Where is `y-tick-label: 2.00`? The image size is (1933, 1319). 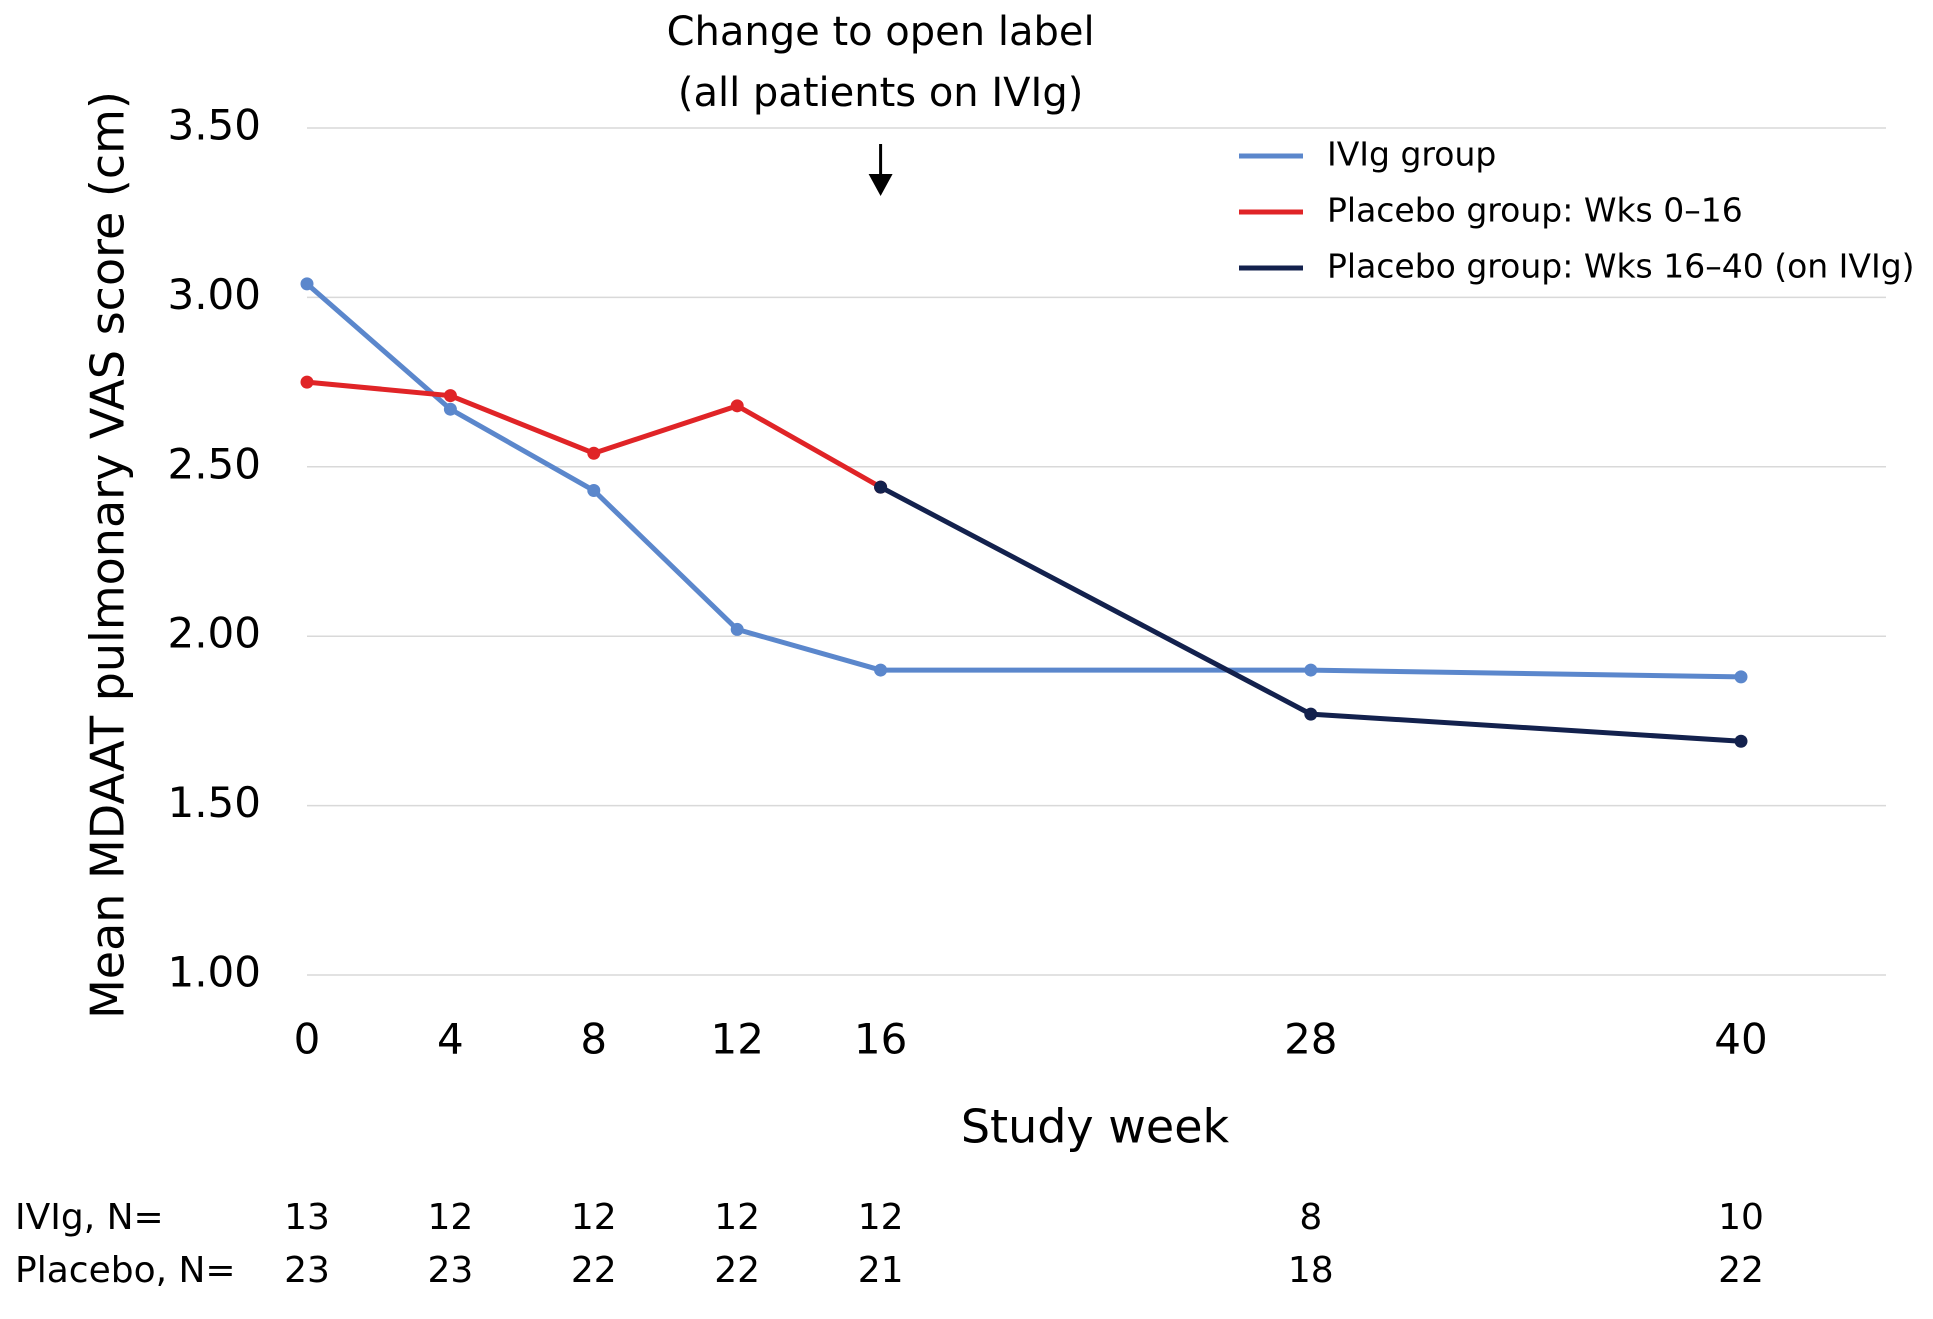
y-tick-label: 2.00 is located at coordinates (214, 633).